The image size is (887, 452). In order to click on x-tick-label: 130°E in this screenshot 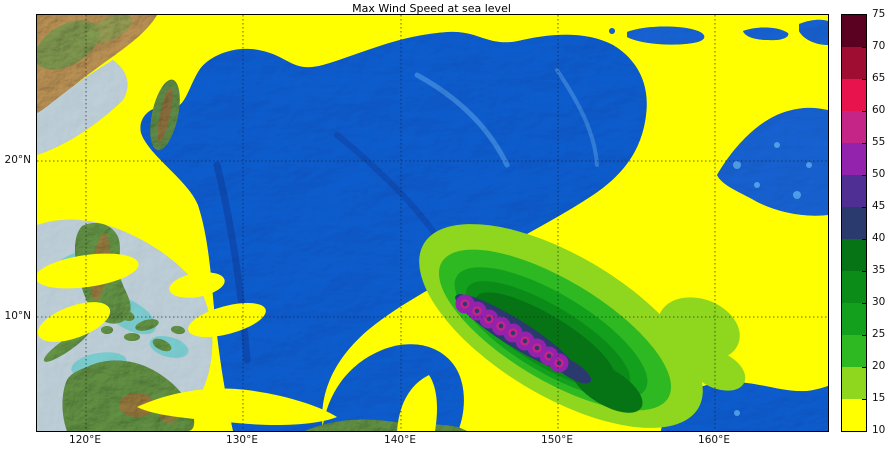, I will do `click(242, 440)`.